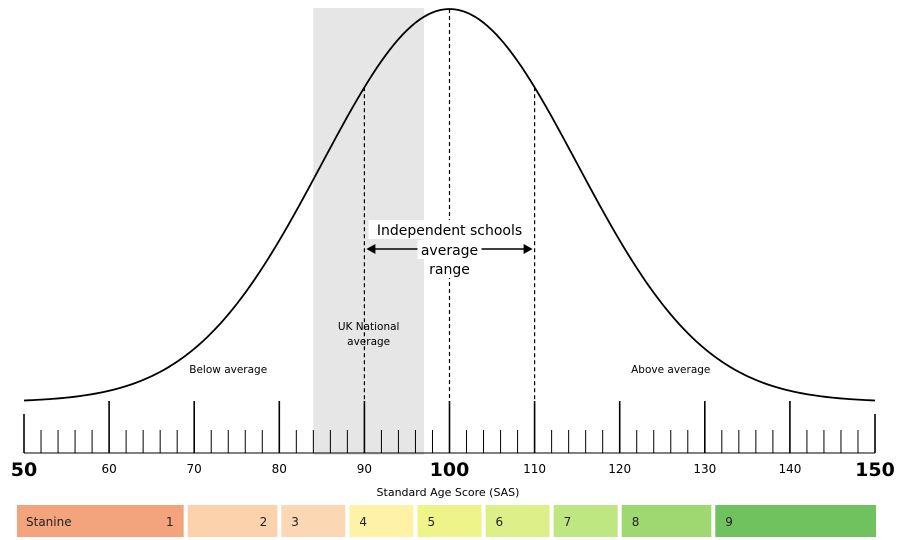 This screenshot has width=905, height=540. Describe the element at coordinates (500, 522) in the screenshot. I see `stanine-6-label: 6` at that location.